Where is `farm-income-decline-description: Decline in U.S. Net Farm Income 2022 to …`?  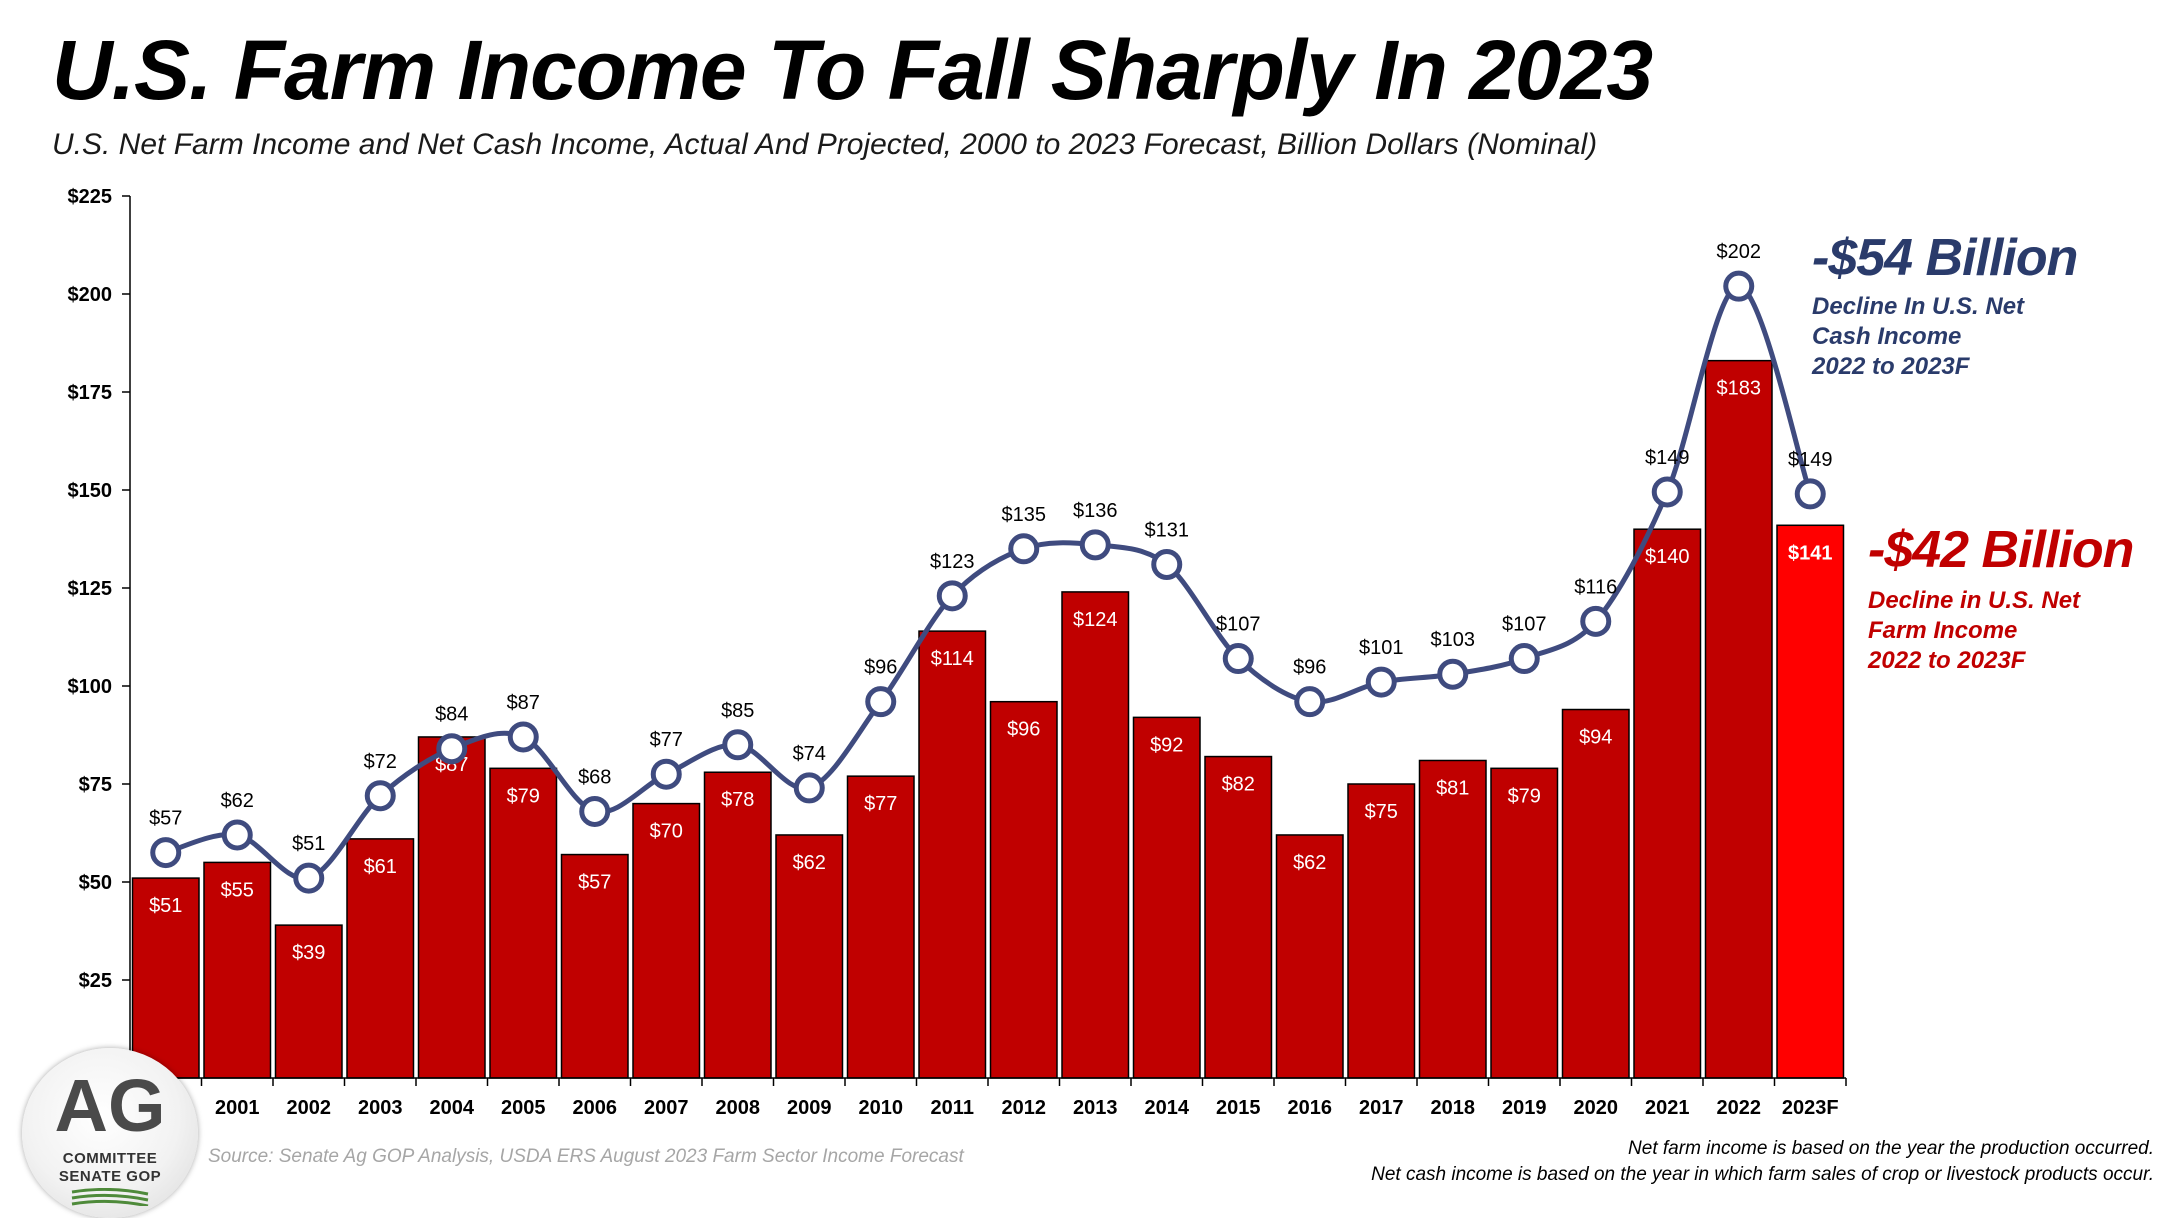
farm-income-decline-description: Decline in U.S. Net Farm Income 2022 to … is located at coordinates (1974, 631).